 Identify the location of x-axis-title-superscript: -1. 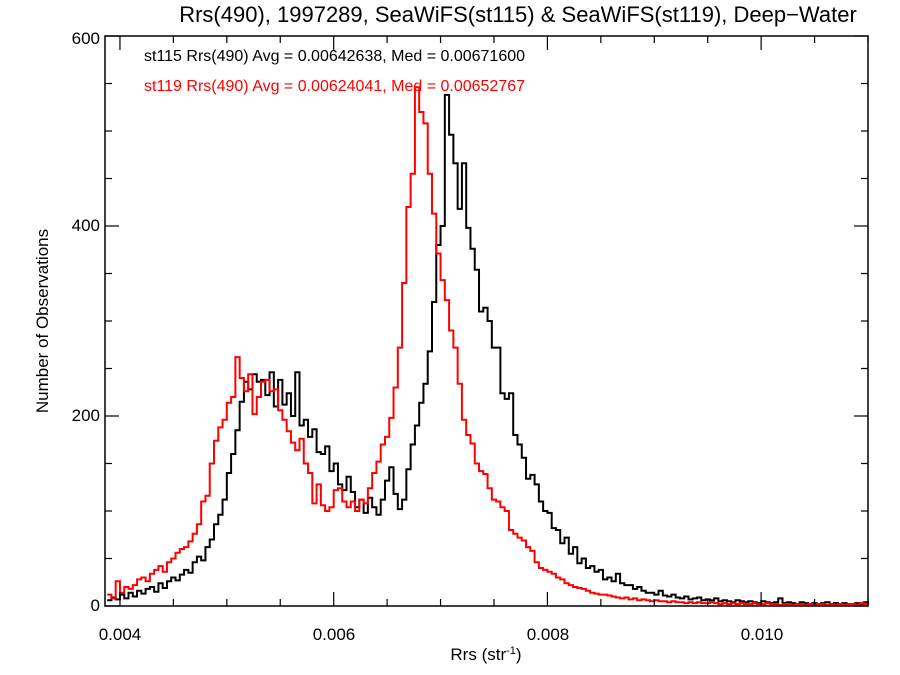
(511, 651).